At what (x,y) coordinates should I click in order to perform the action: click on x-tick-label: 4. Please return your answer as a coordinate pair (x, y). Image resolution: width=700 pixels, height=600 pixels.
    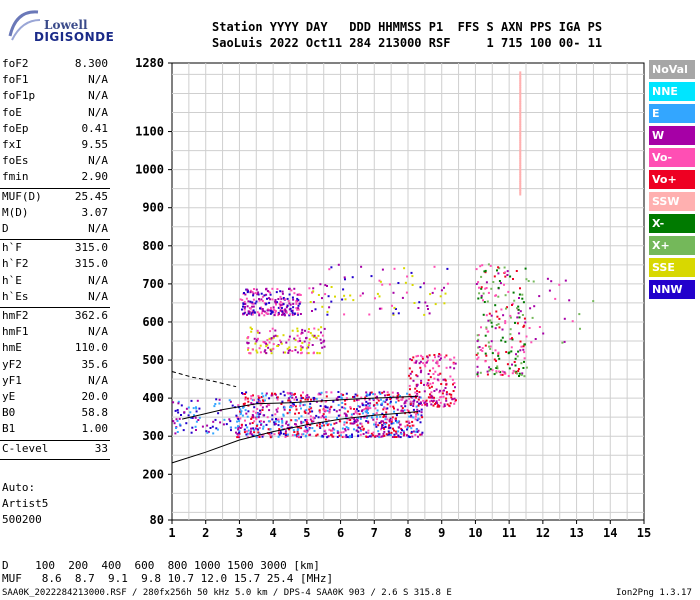
    Looking at the image, I should click on (273, 533).